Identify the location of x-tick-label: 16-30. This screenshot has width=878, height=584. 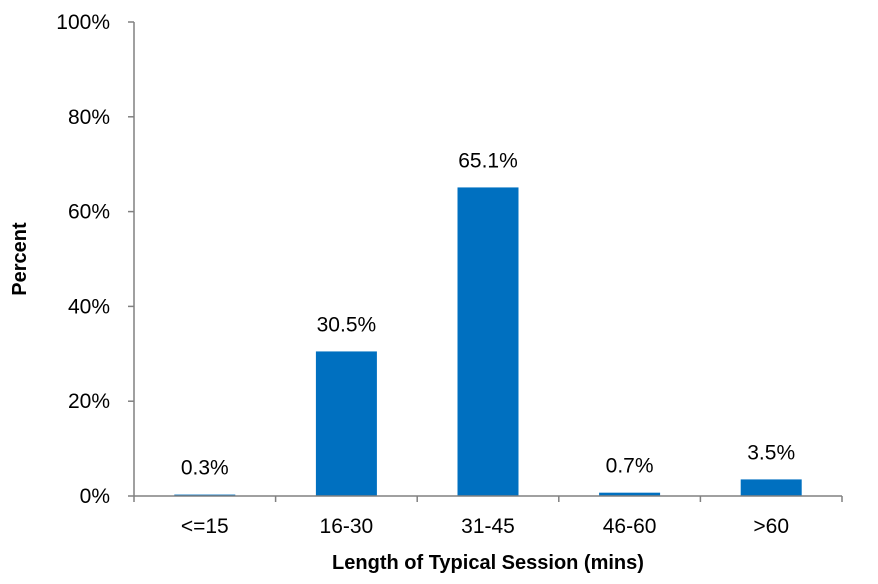
(347, 526).